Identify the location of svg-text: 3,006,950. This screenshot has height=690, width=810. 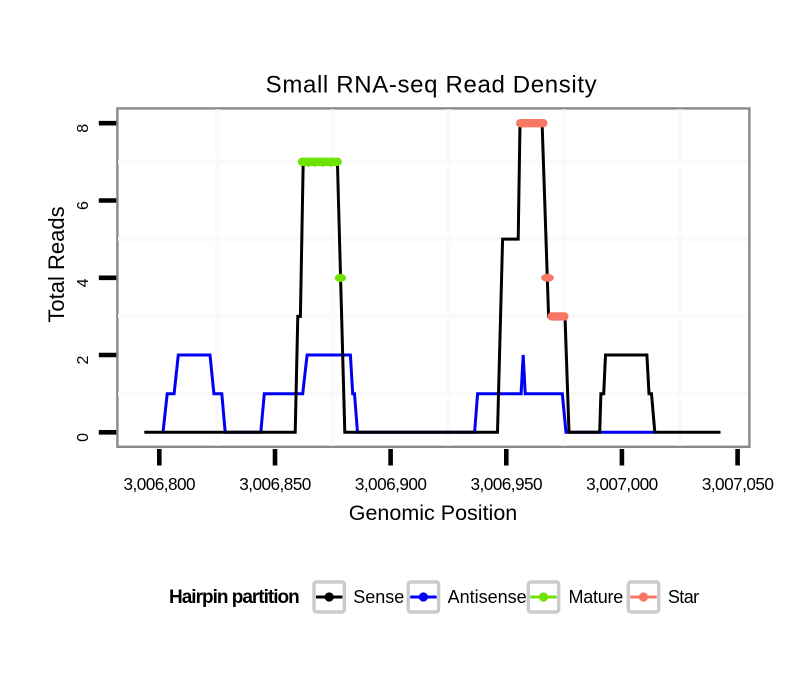
(507, 484).